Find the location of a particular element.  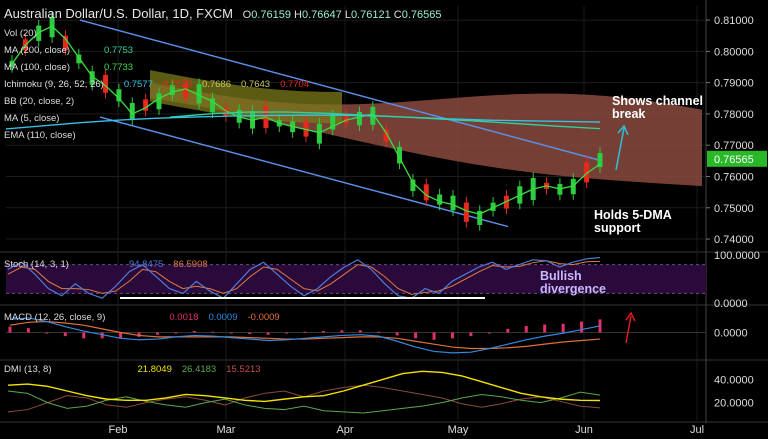

macd-panel is located at coordinates (356, 335).